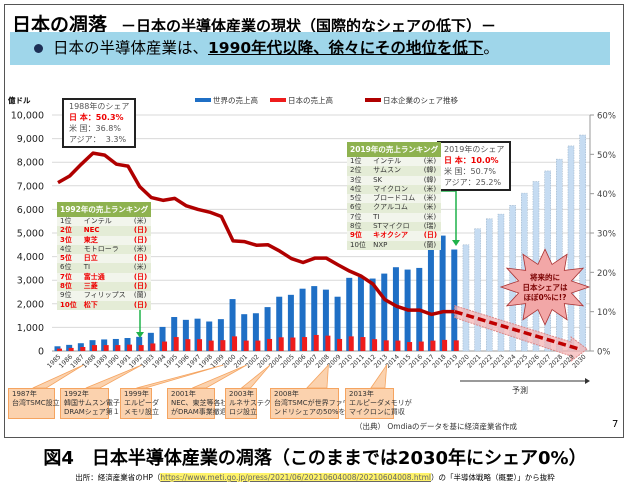 This screenshot has width=630, height=488. Describe the element at coordinates (93, 403) in the screenshot. I see `event-callout: 1992年 韓国サムスン電子が DRAMシェア第１位` at that location.